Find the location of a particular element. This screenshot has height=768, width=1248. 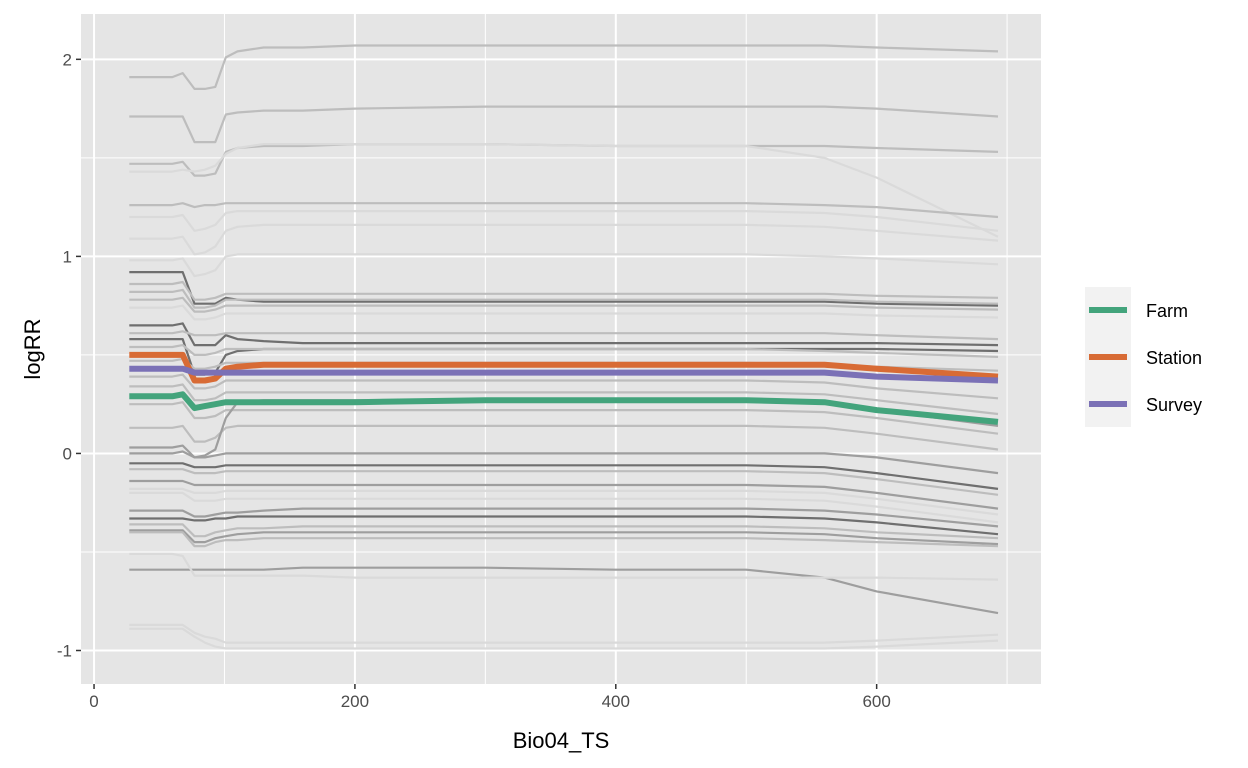

y-axis-title: logRR is located at coordinates (32, 348).